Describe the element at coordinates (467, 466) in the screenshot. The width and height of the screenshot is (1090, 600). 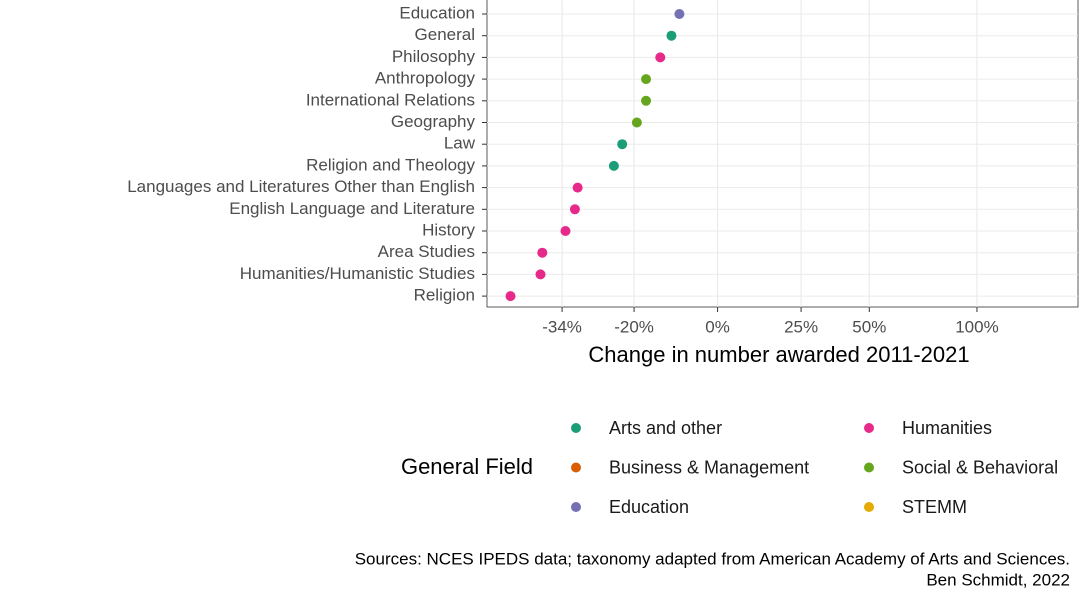
I see `legend-title: General Field` at that location.